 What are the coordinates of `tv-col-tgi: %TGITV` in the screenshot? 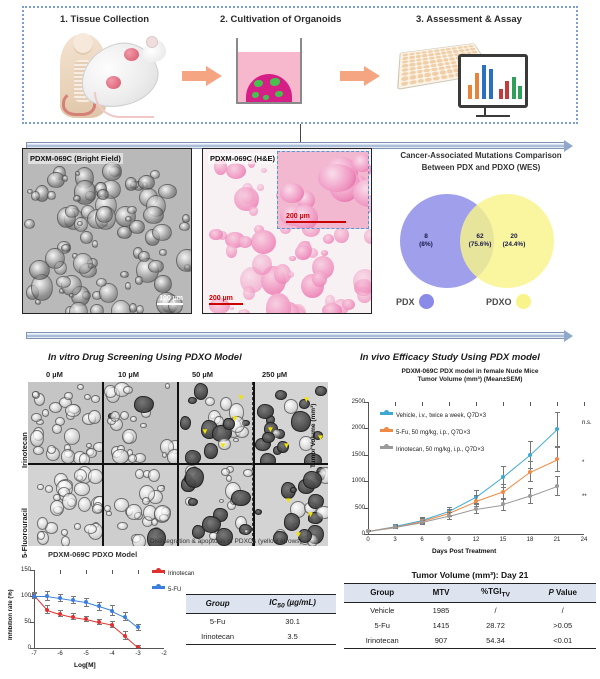 It's located at (495, 593).